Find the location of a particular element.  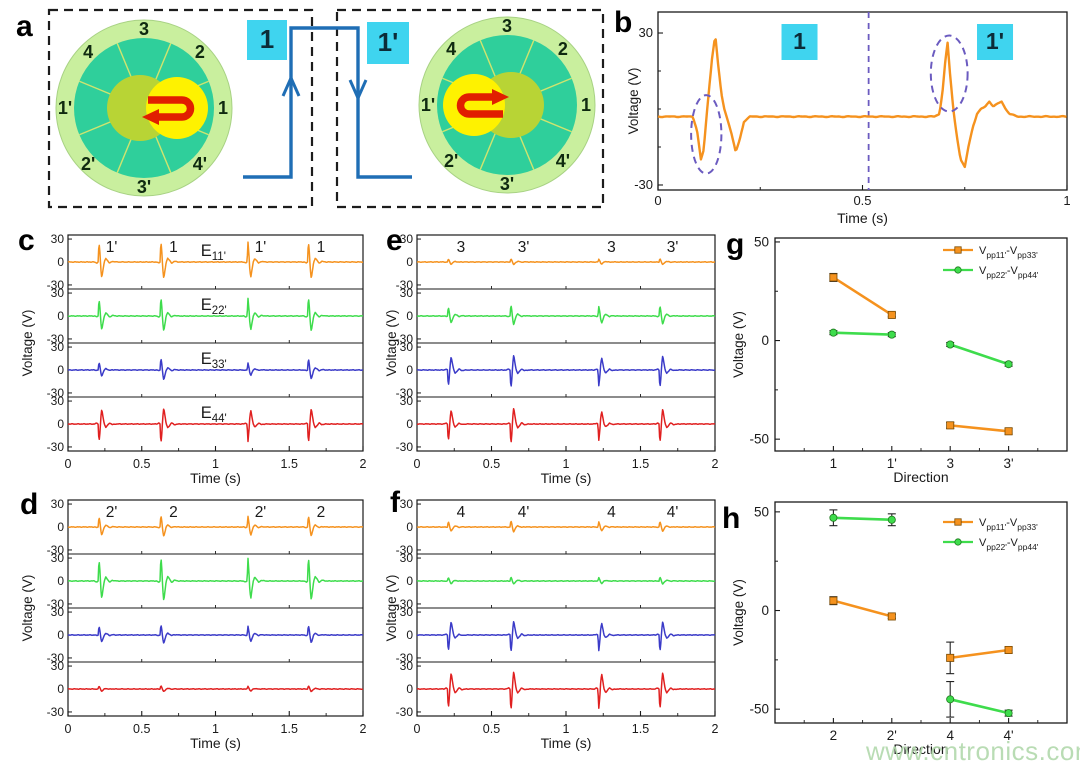

svg-text: E22' is located at coordinates (214, 306).